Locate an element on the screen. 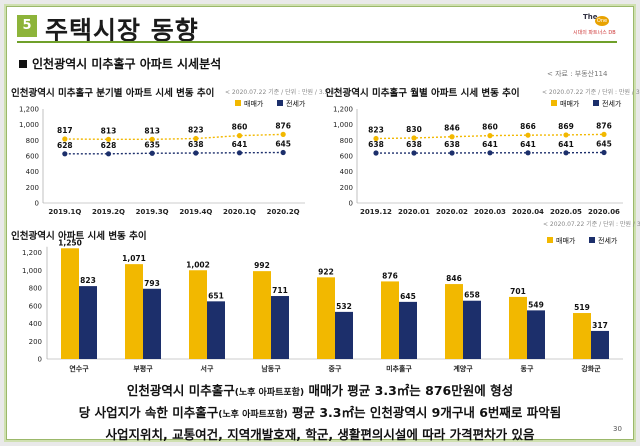 The width and height of the screenshot is (640, 446). logo-text-bottom: 시대의 파트너스 DB is located at coordinates (594, 33).